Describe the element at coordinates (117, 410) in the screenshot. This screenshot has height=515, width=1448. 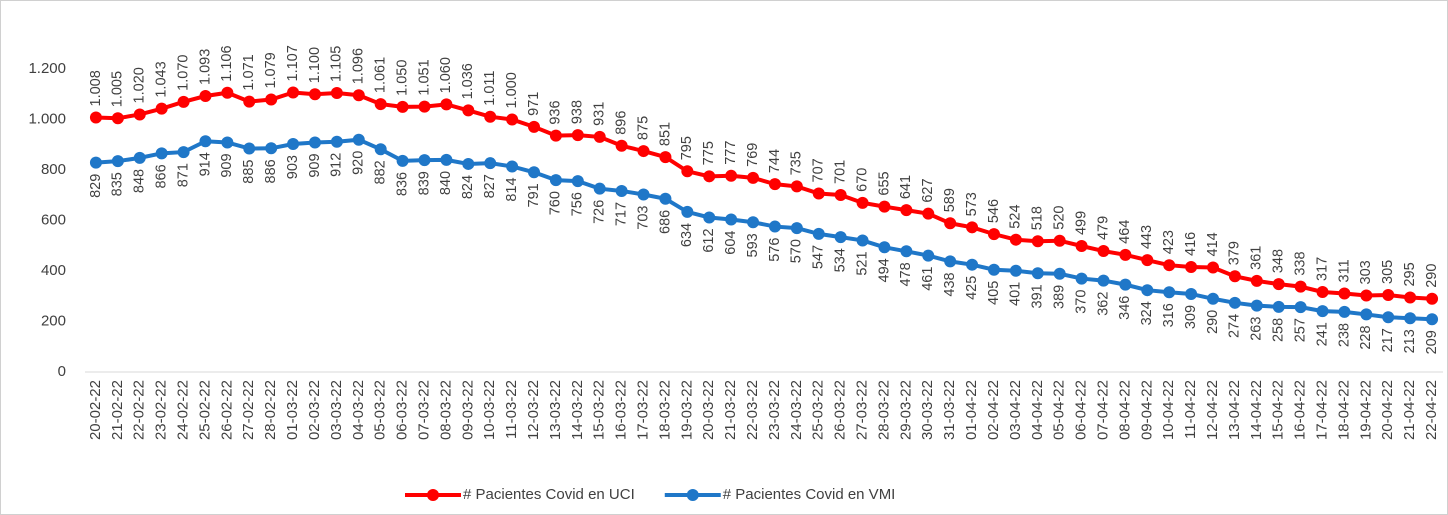
I see `x-tick-label: 21-02-22` at that location.